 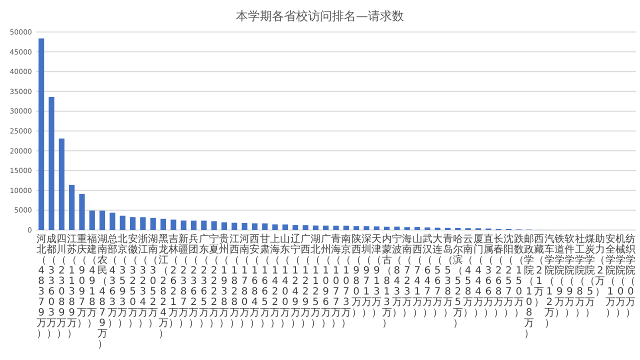 I want to click on x-tick-label: 机械学院（0万）, so click(x=621, y=275).